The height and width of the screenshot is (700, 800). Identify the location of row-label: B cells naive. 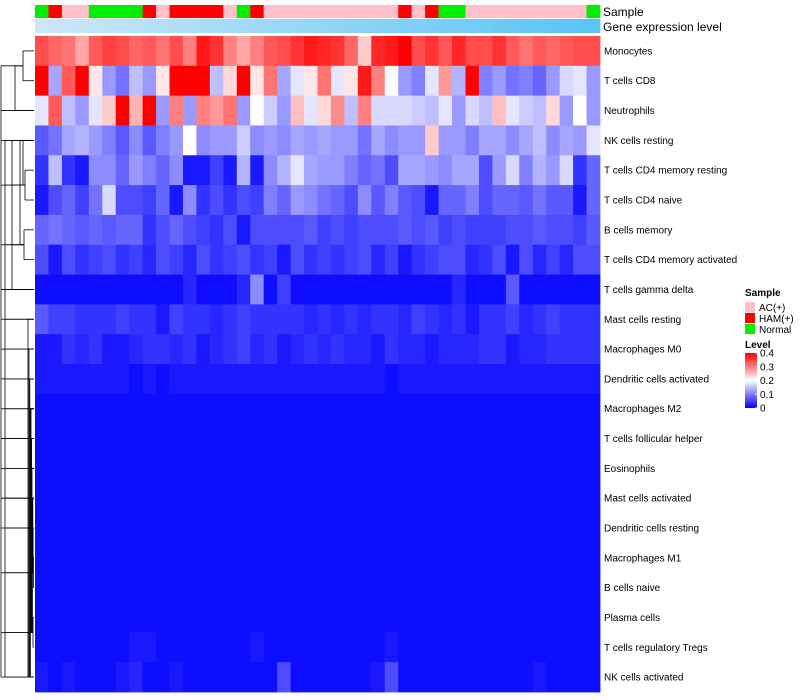
(632, 588).